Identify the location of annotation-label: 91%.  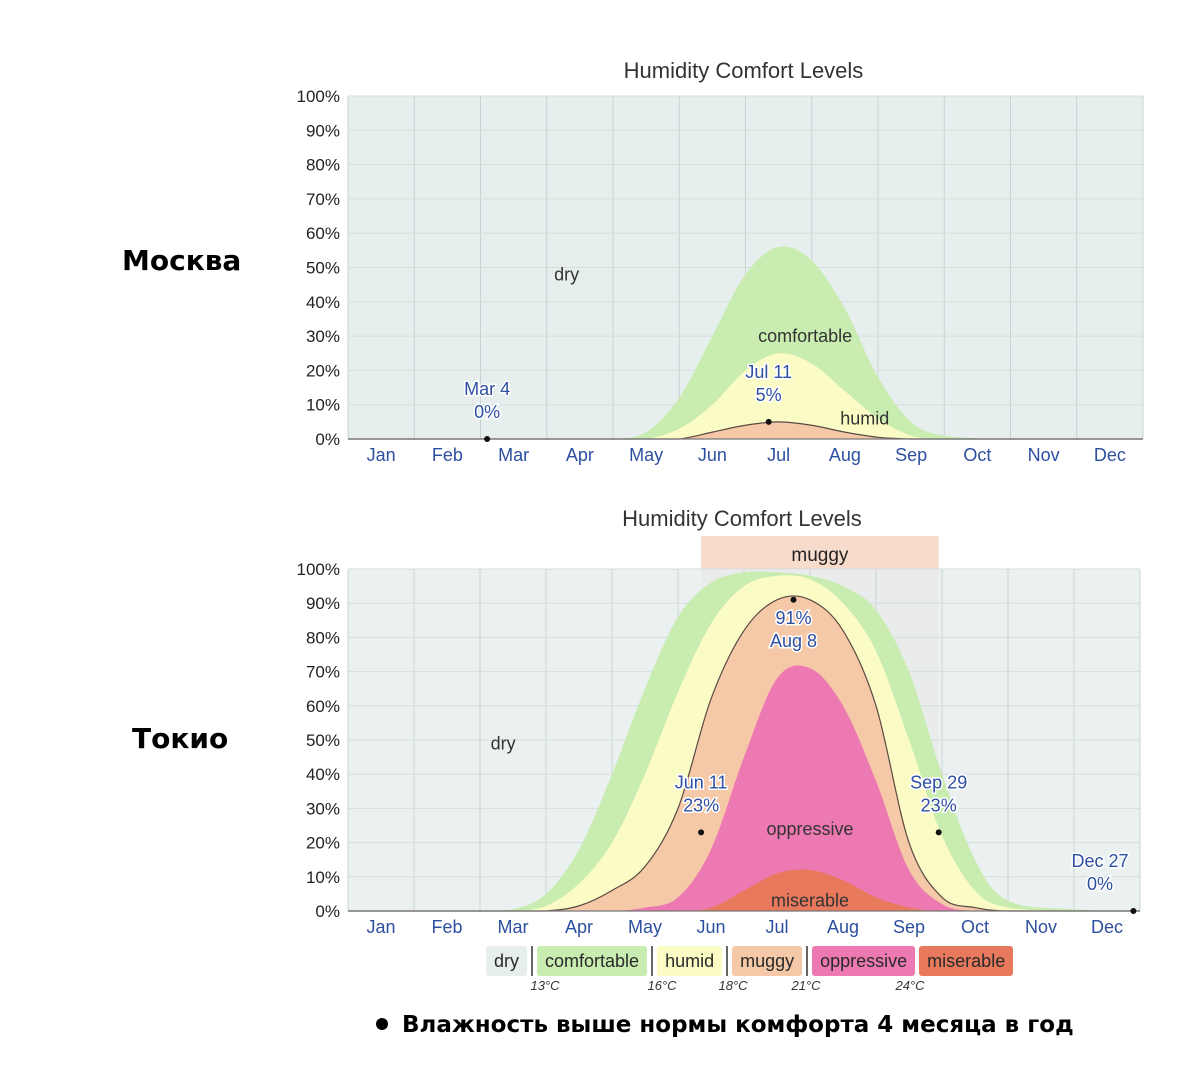
(793, 618).